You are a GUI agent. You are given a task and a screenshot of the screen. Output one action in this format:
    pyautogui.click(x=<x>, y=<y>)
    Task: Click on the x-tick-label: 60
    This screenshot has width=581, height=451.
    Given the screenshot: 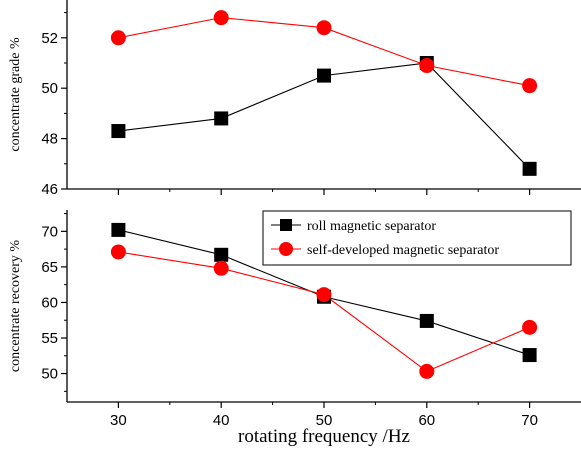 What is the action you would take?
    pyautogui.click(x=426, y=420)
    